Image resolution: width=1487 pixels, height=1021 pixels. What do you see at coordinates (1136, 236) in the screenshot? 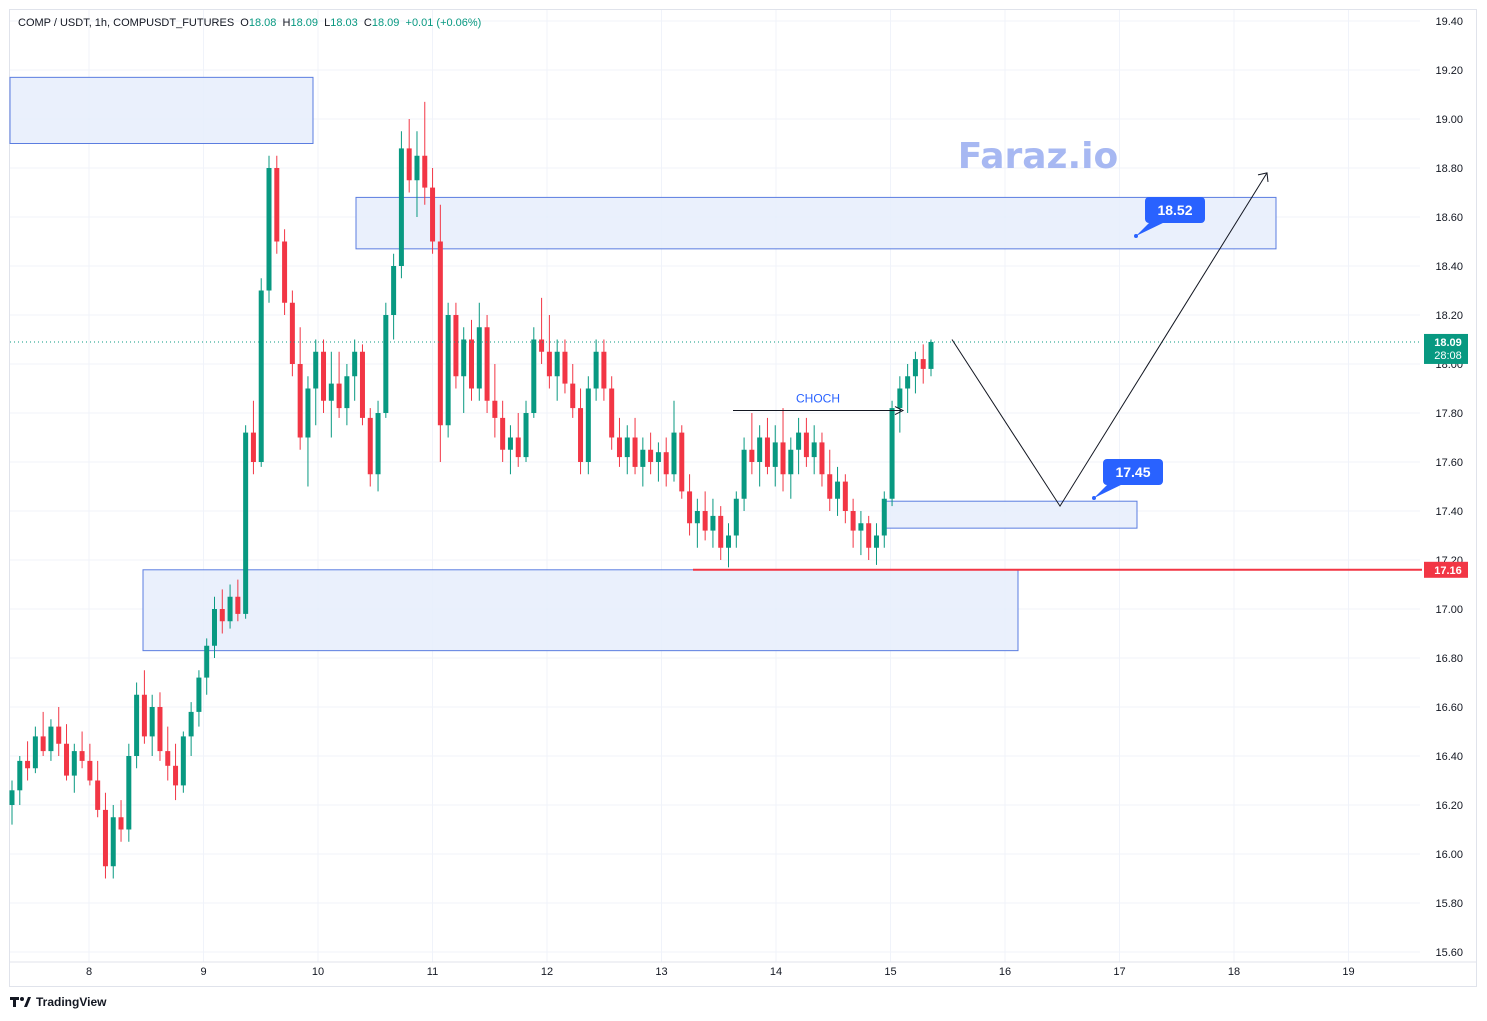
I see `callout-target-high-dot` at bounding box center [1136, 236].